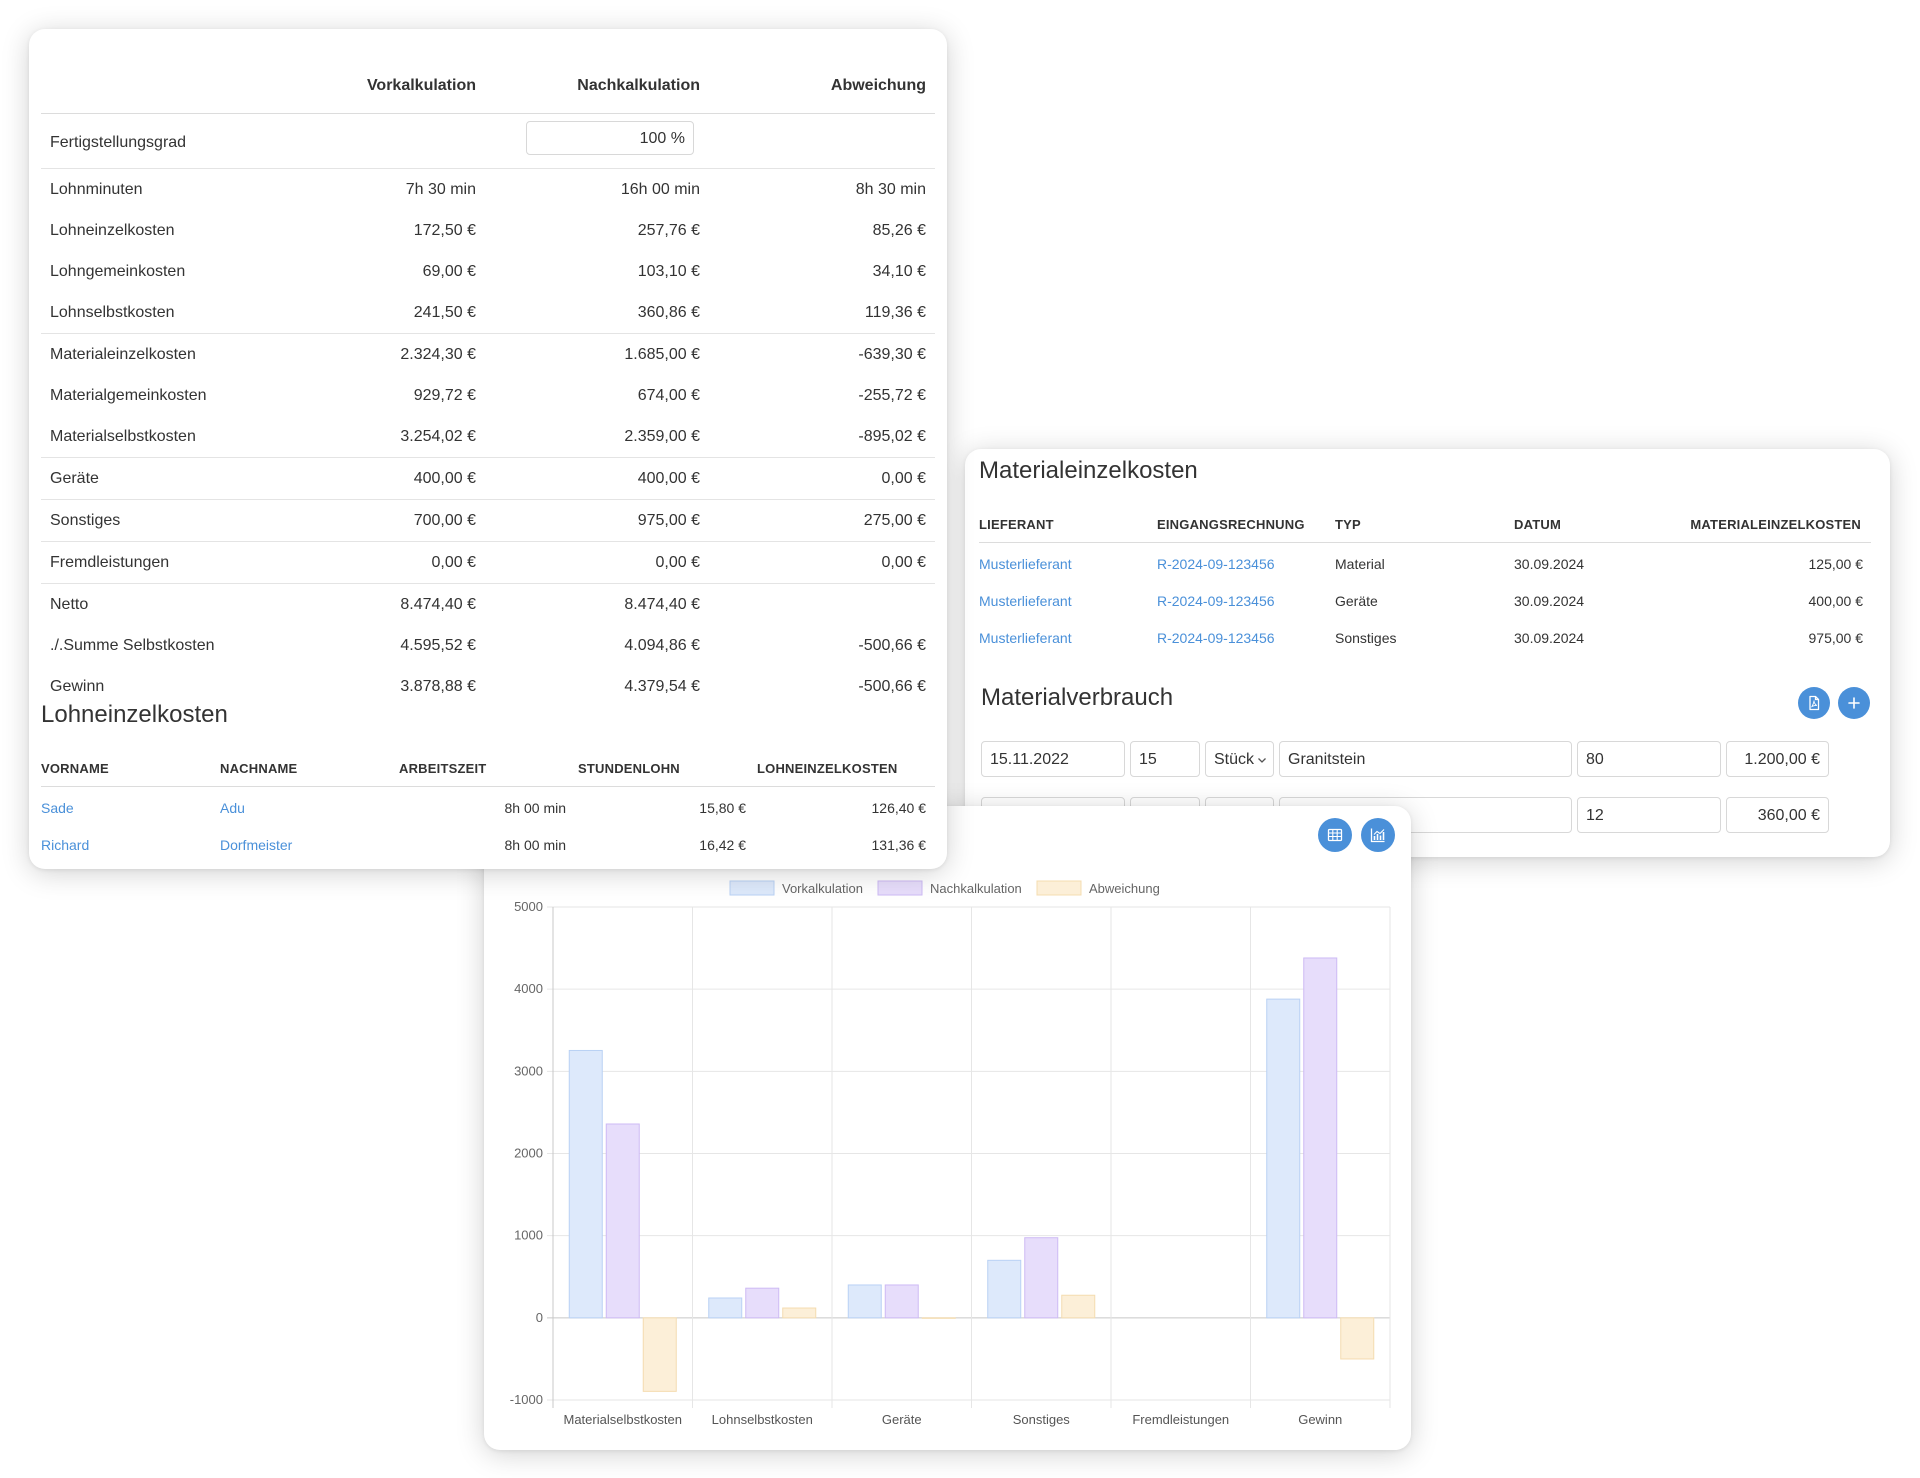 The image size is (1920, 1478). I want to click on row-abw: 8h 30 min, so click(890, 189).